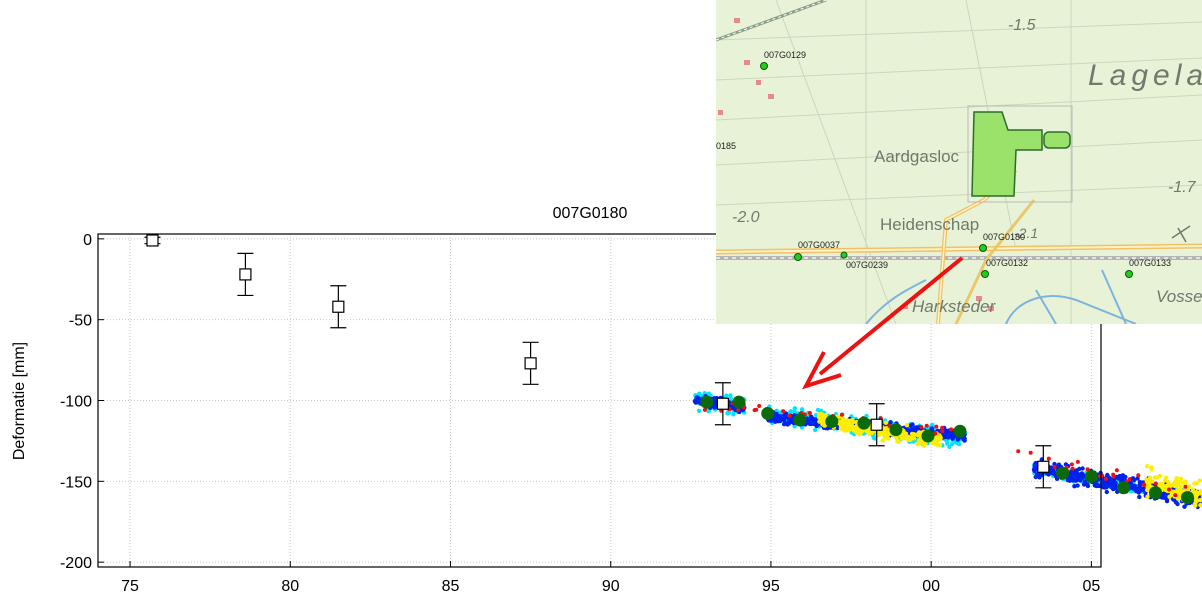 Image resolution: width=1202 pixels, height=599 pixels. I want to click on place-aardgaslocatie: Aardgasloc, so click(917, 156).